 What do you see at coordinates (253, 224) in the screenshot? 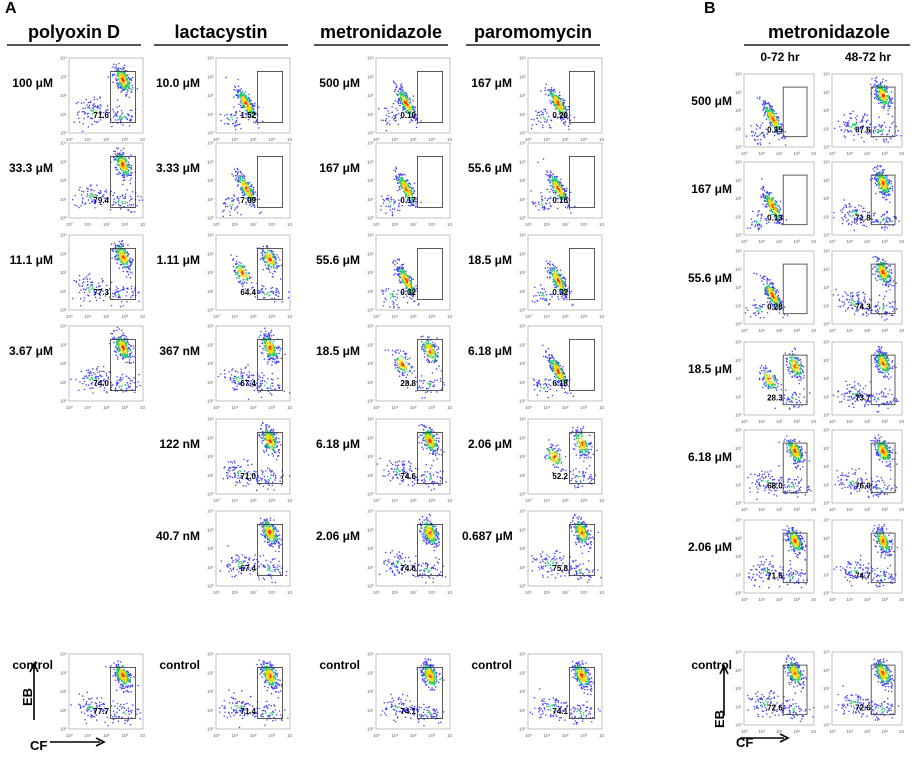
I see `x-tick-label: 10²` at bounding box center [253, 224].